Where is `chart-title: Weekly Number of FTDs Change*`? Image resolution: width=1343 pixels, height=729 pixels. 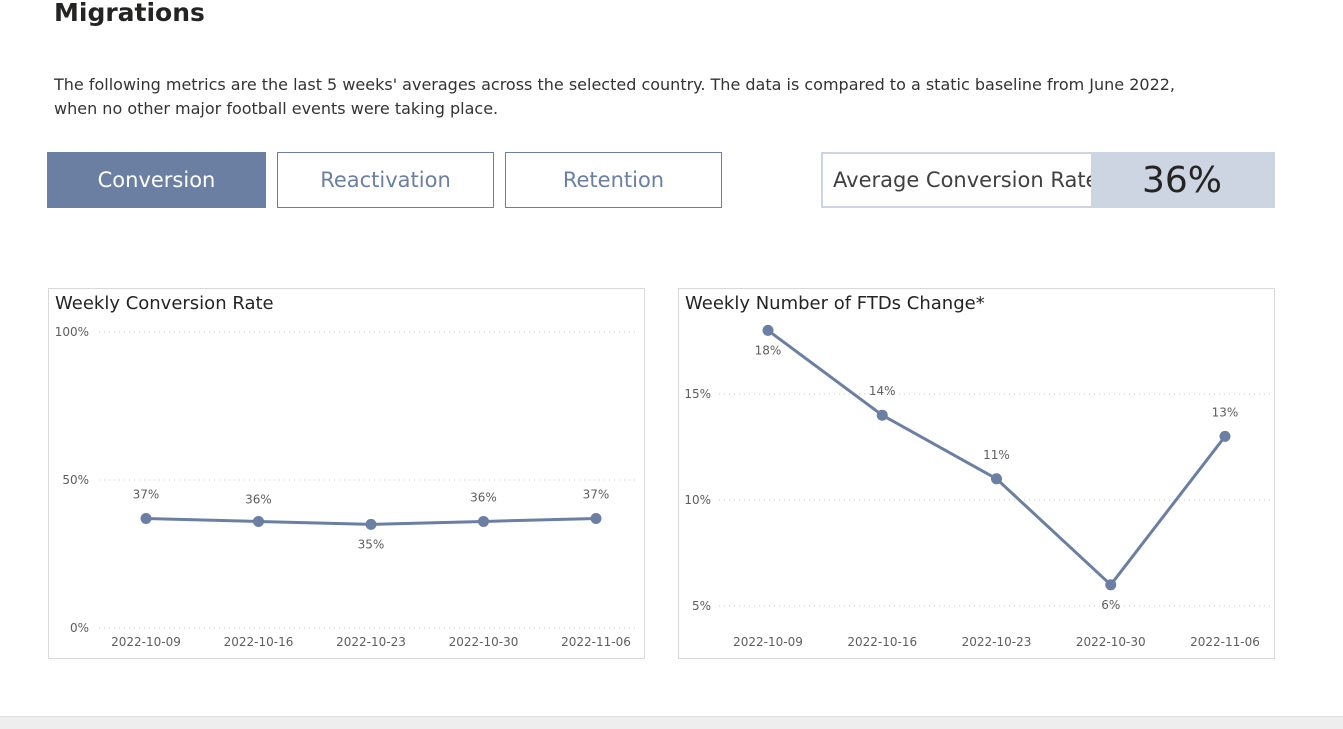
chart-title: Weekly Number of FTDs Change* is located at coordinates (835, 303).